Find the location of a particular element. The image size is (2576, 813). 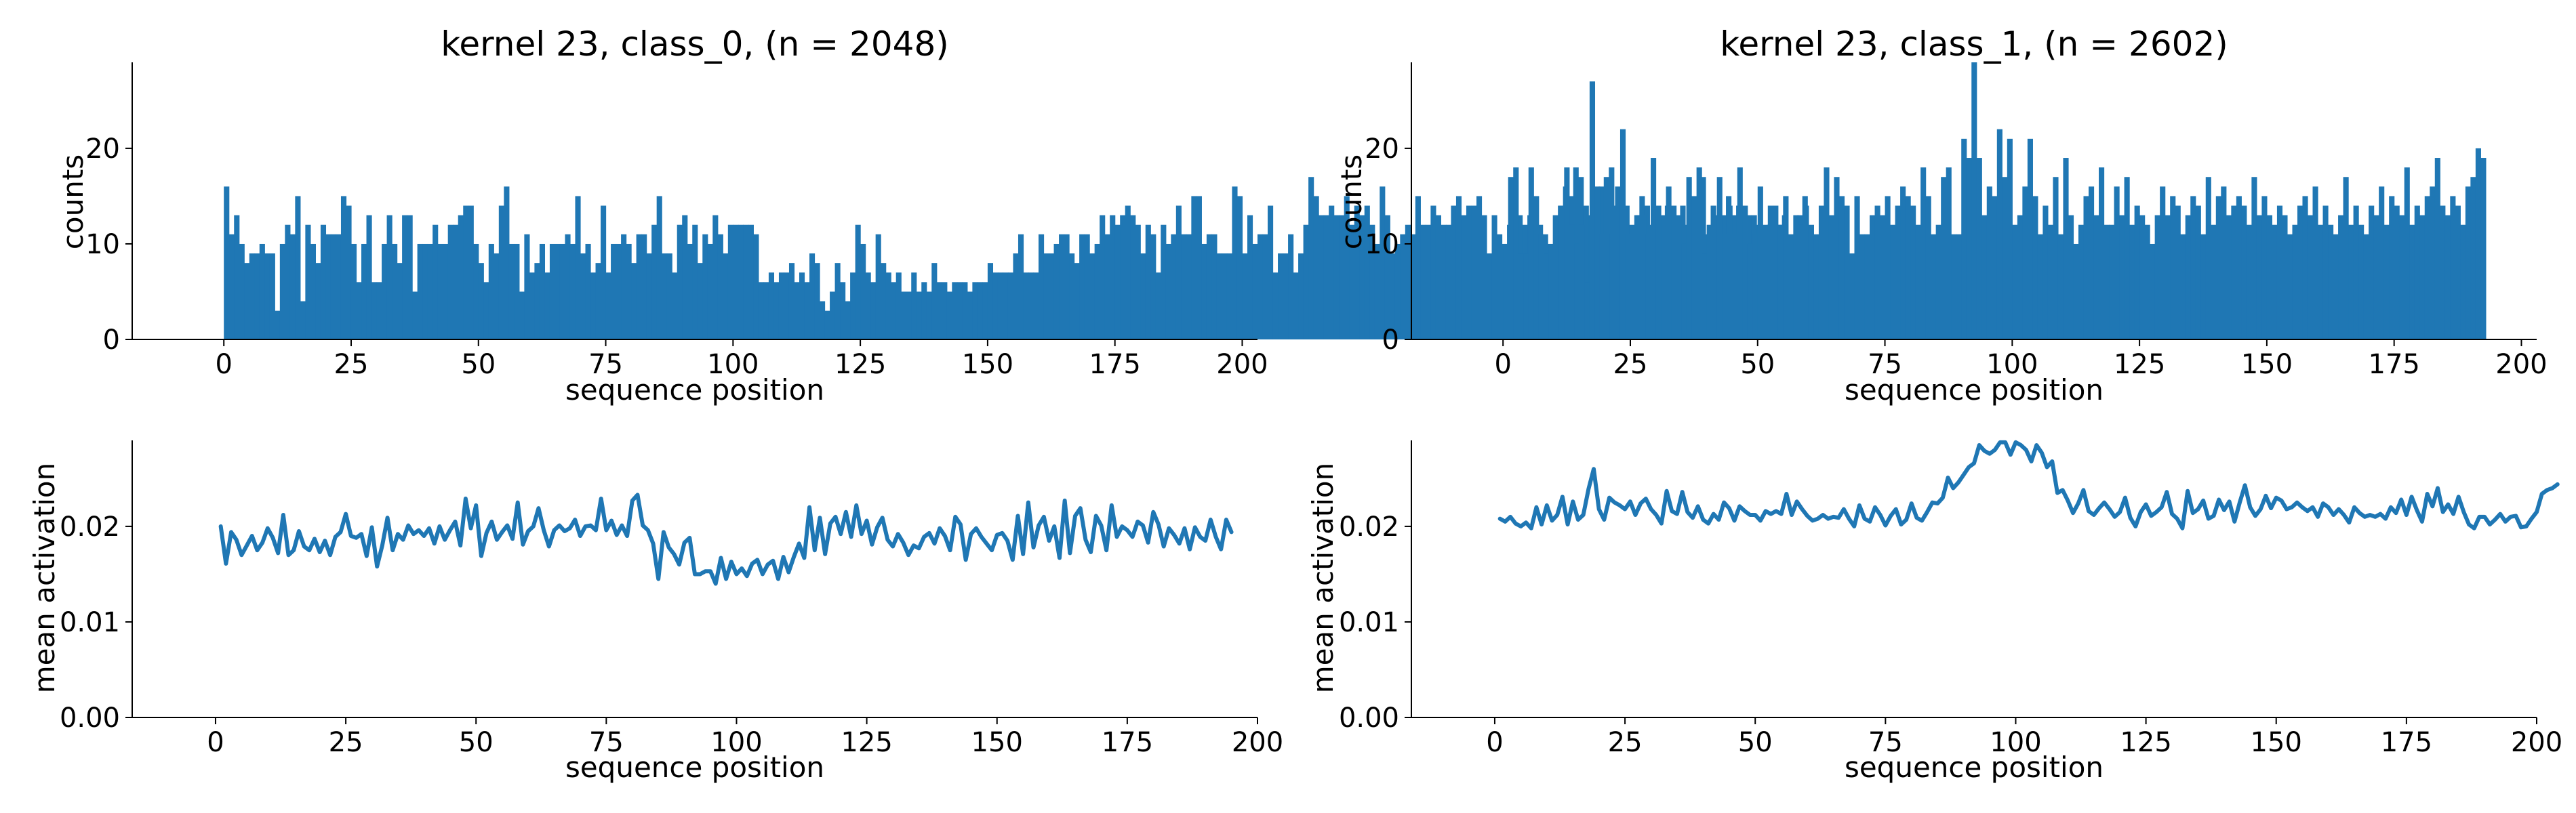

y-axis-label: counts is located at coordinates (1351, 201).